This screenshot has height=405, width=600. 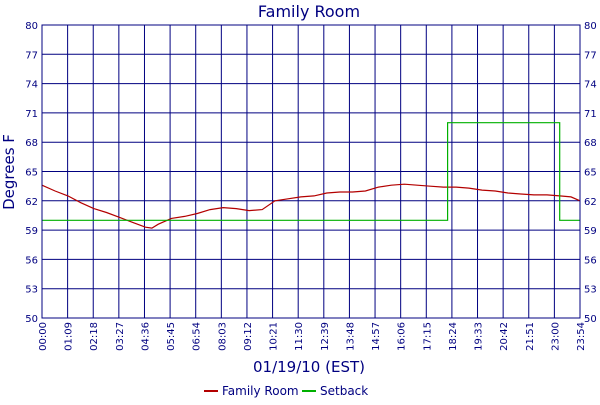 I want to click on y-axis-label: Degrees F, so click(x=9, y=172).